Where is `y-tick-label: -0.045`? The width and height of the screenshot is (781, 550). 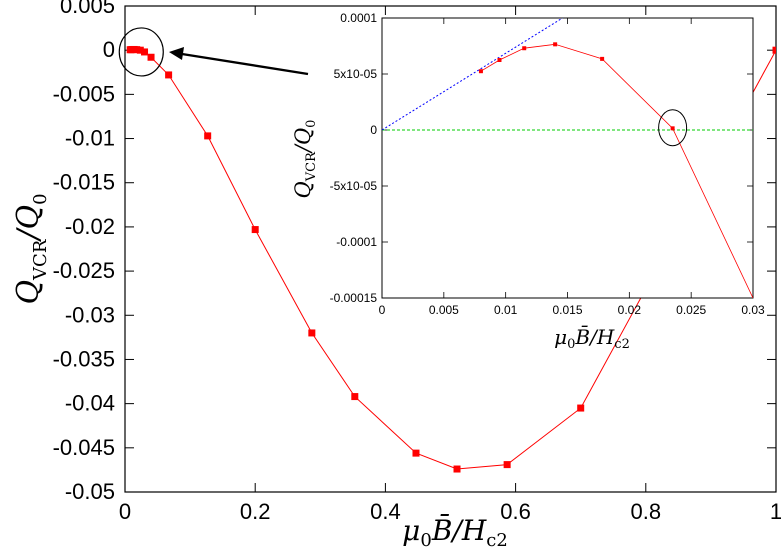 y-tick-label: -0.045 is located at coordinates (84, 447).